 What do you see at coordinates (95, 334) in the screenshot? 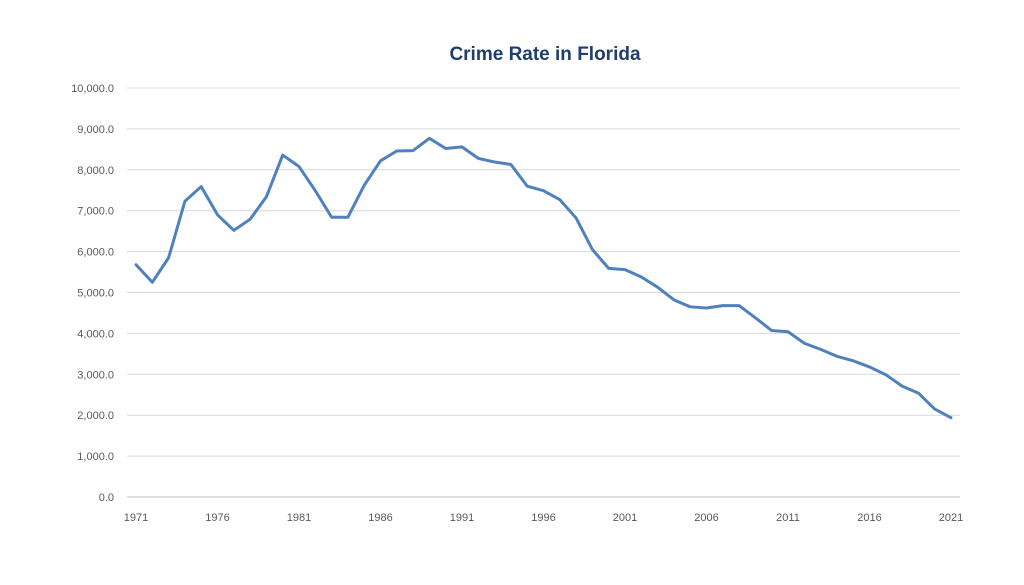
I see `y-tick-label: 4,000.0` at bounding box center [95, 334].